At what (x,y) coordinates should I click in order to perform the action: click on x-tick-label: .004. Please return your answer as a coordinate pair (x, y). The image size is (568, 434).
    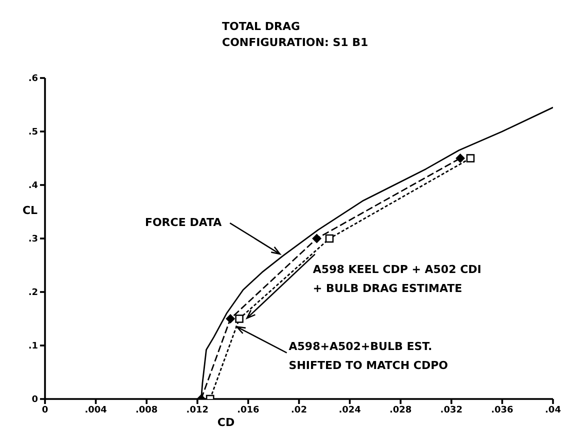
    Looking at the image, I should click on (95, 410).